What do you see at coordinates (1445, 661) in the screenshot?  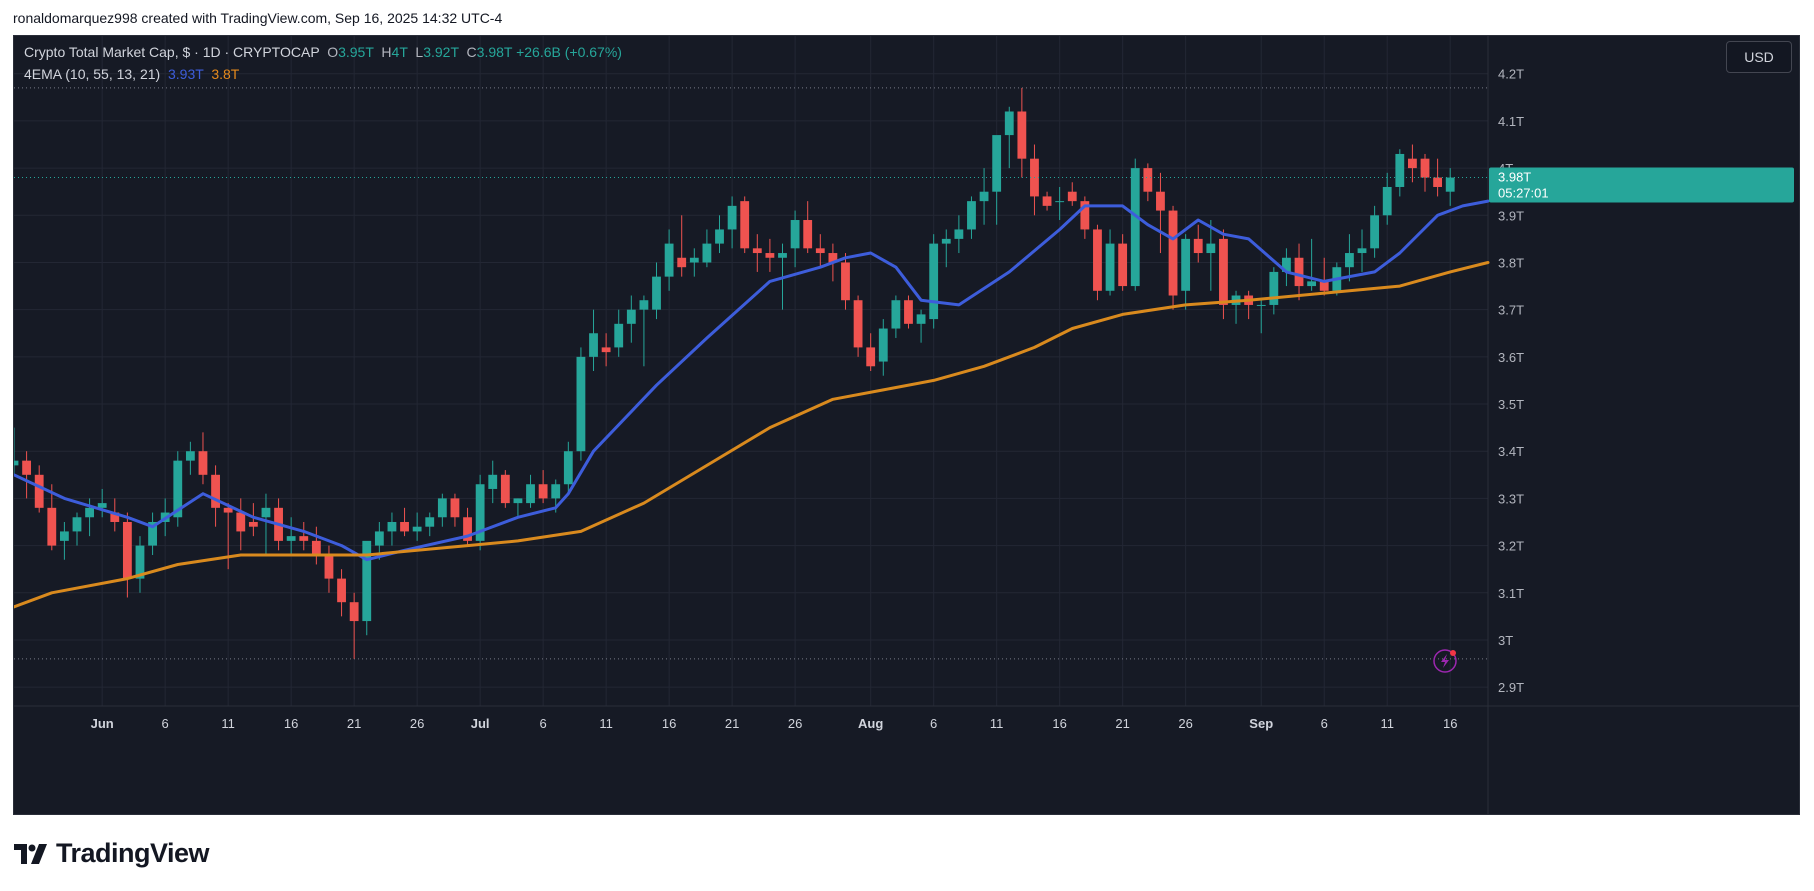 I see `lightning-alert-icon` at bounding box center [1445, 661].